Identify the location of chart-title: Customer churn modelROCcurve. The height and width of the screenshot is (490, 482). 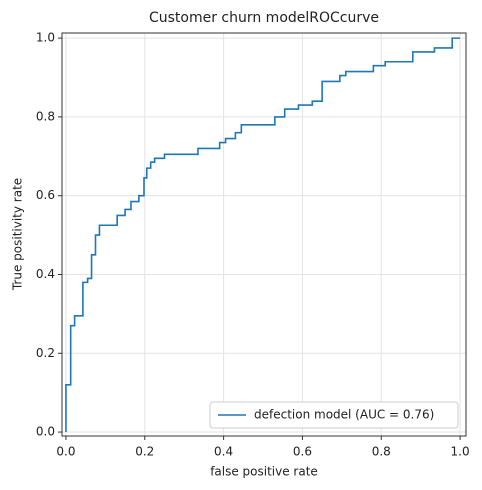
(264, 18).